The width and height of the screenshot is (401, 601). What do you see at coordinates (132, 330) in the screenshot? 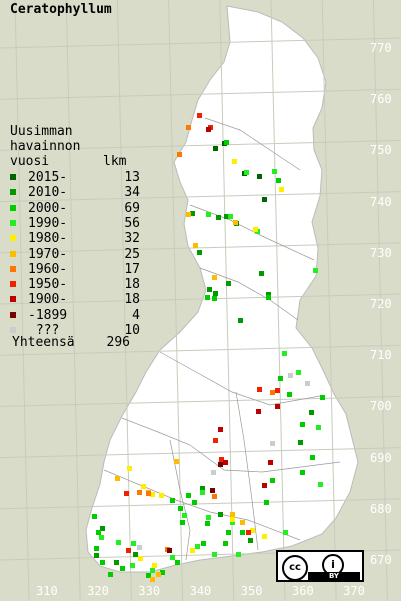
I see `legend-count: 10` at bounding box center [132, 330].